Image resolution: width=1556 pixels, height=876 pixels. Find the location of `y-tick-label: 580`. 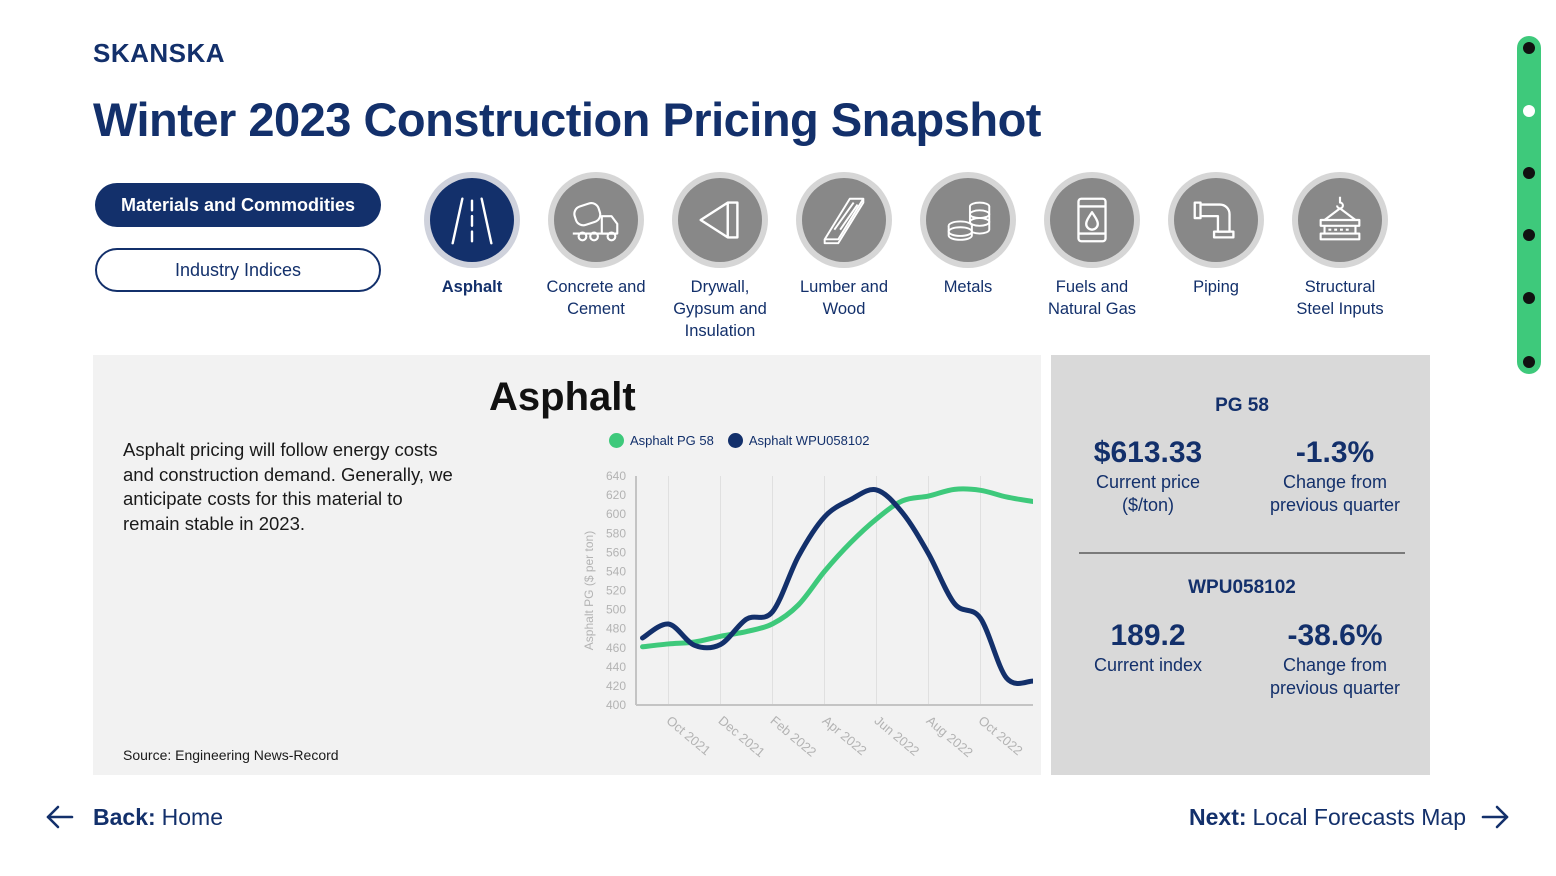

y-tick-label: 580 is located at coordinates (616, 533).